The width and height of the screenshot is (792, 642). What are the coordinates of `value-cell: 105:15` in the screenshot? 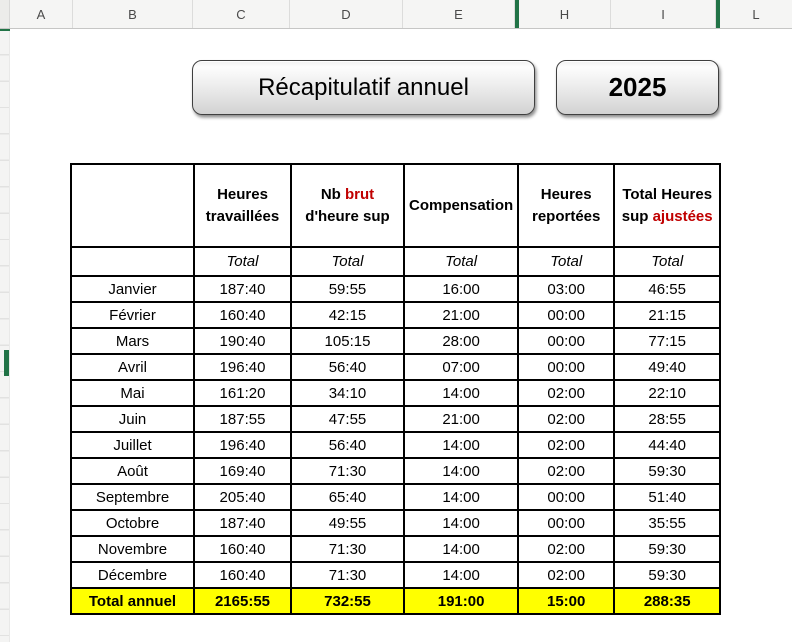 It's located at (347, 341).